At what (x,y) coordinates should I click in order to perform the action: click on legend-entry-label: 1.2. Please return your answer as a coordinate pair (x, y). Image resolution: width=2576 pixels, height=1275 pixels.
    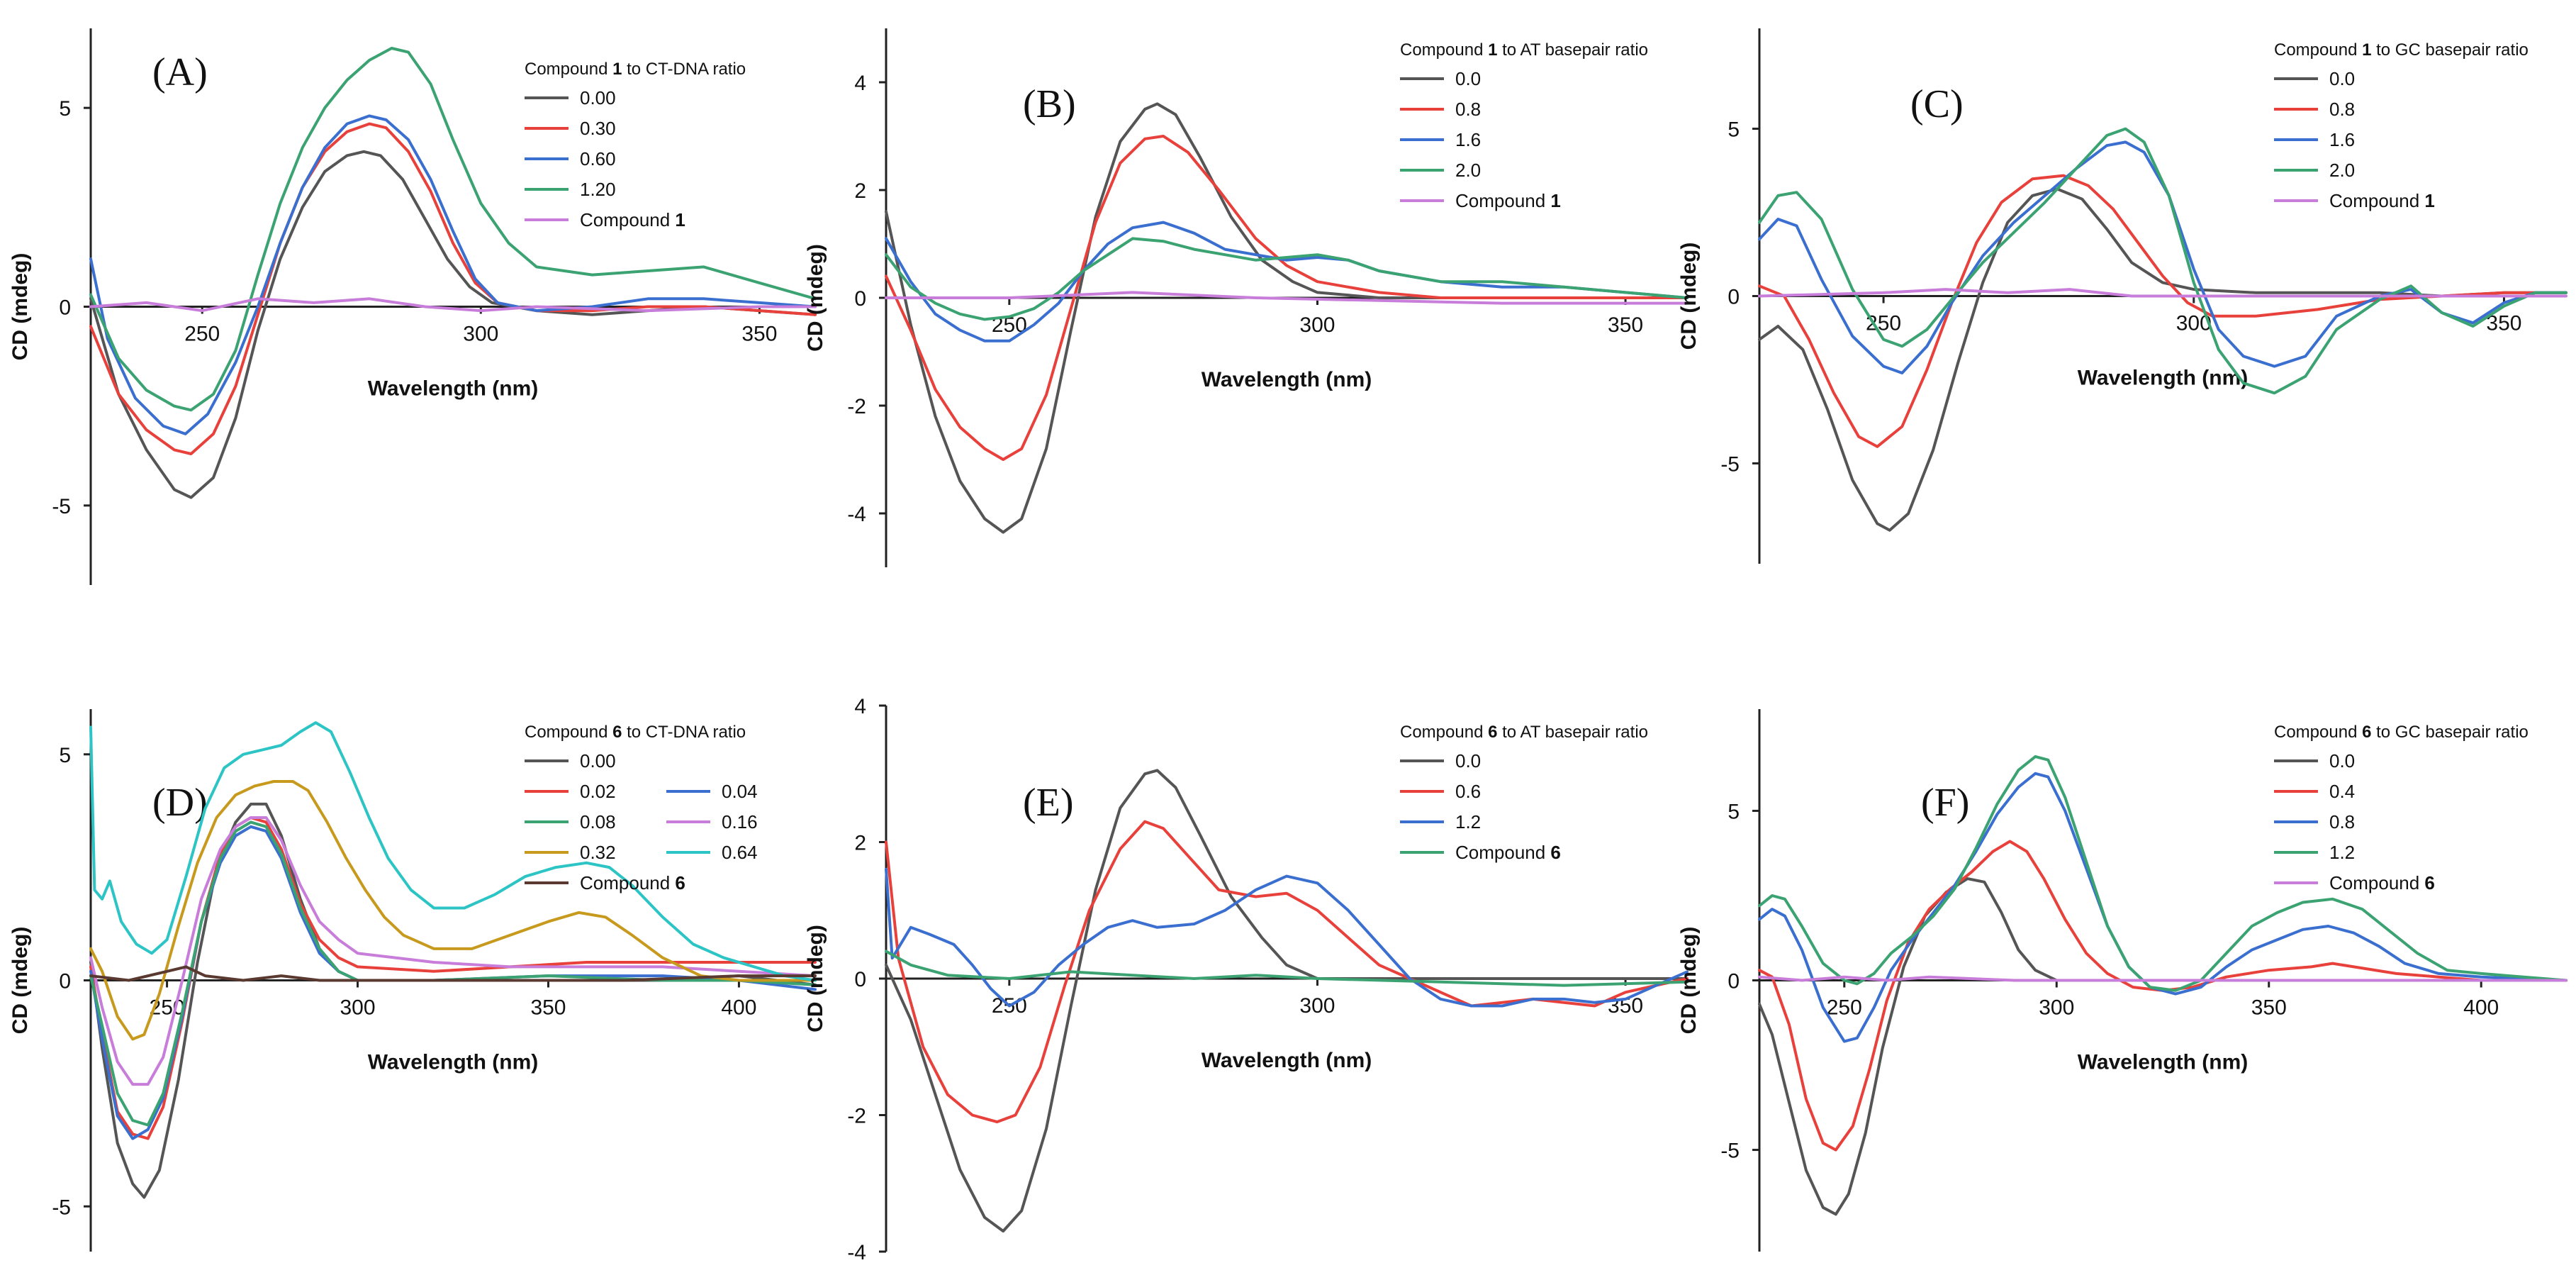
    Looking at the image, I should click on (1468, 822).